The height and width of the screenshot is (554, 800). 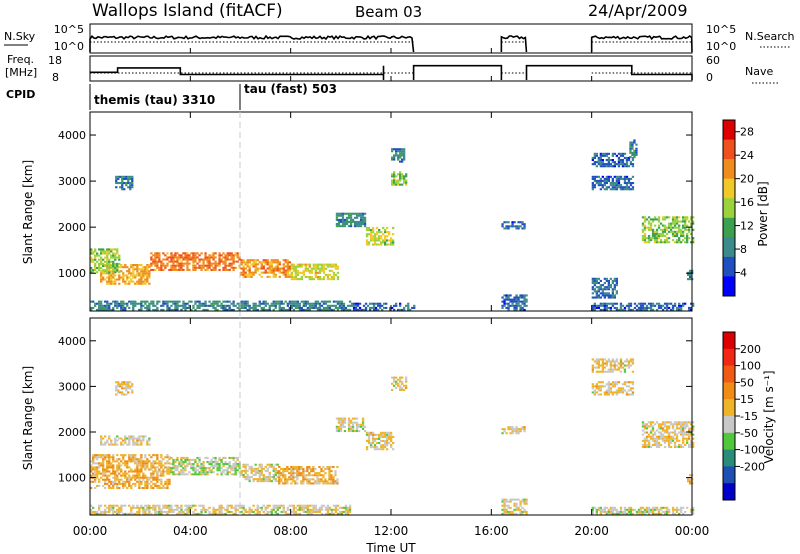 What do you see at coordinates (391, 43) in the screenshot?
I see `noise-series` at bounding box center [391, 43].